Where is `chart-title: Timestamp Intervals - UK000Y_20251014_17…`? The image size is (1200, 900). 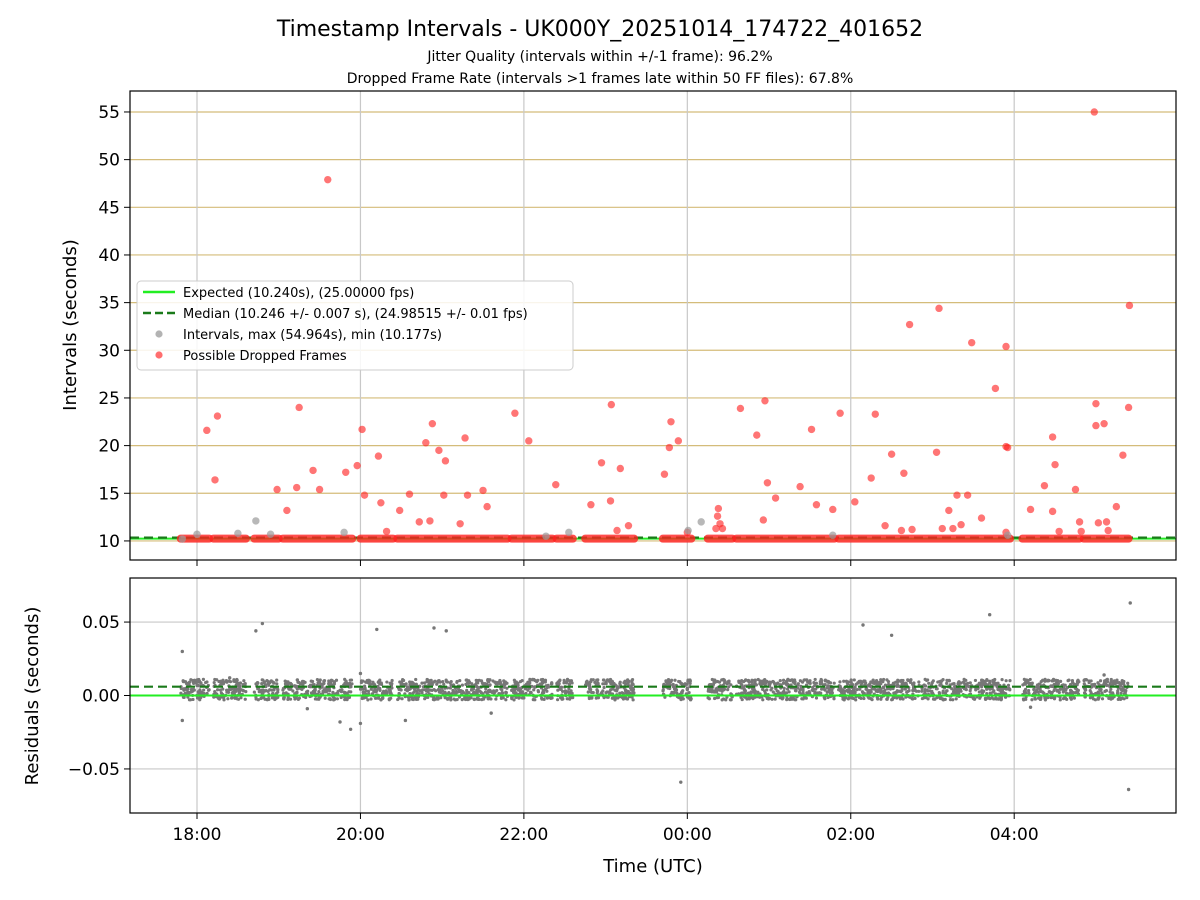
chart-title: Timestamp Intervals - UK000Y_20251014_17… is located at coordinates (599, 29).